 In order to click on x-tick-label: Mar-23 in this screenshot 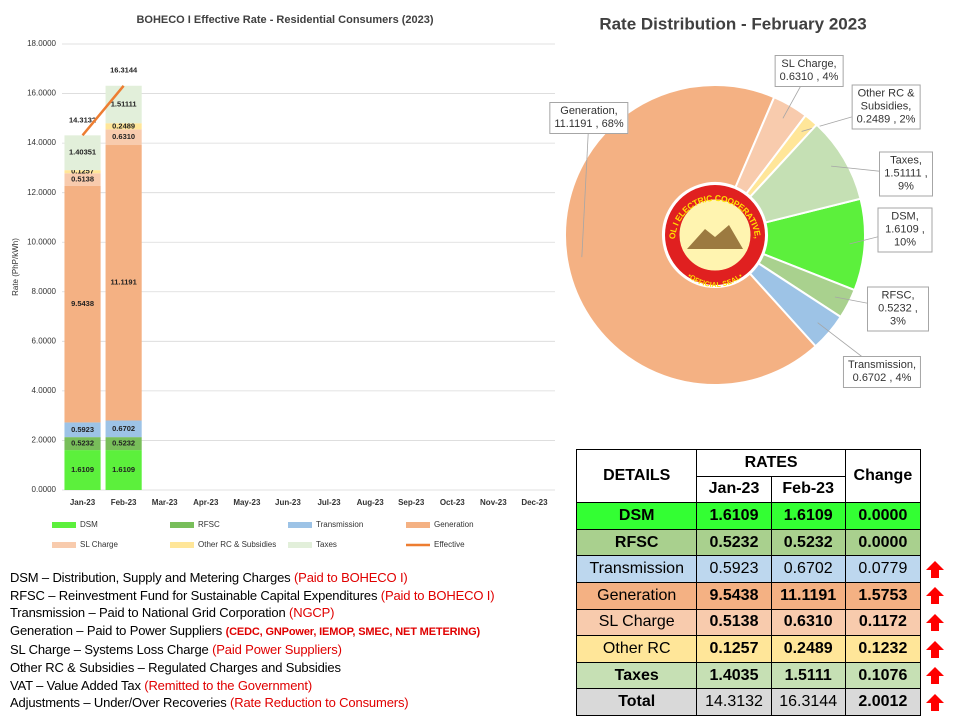, I will do `click(165, 502)`.